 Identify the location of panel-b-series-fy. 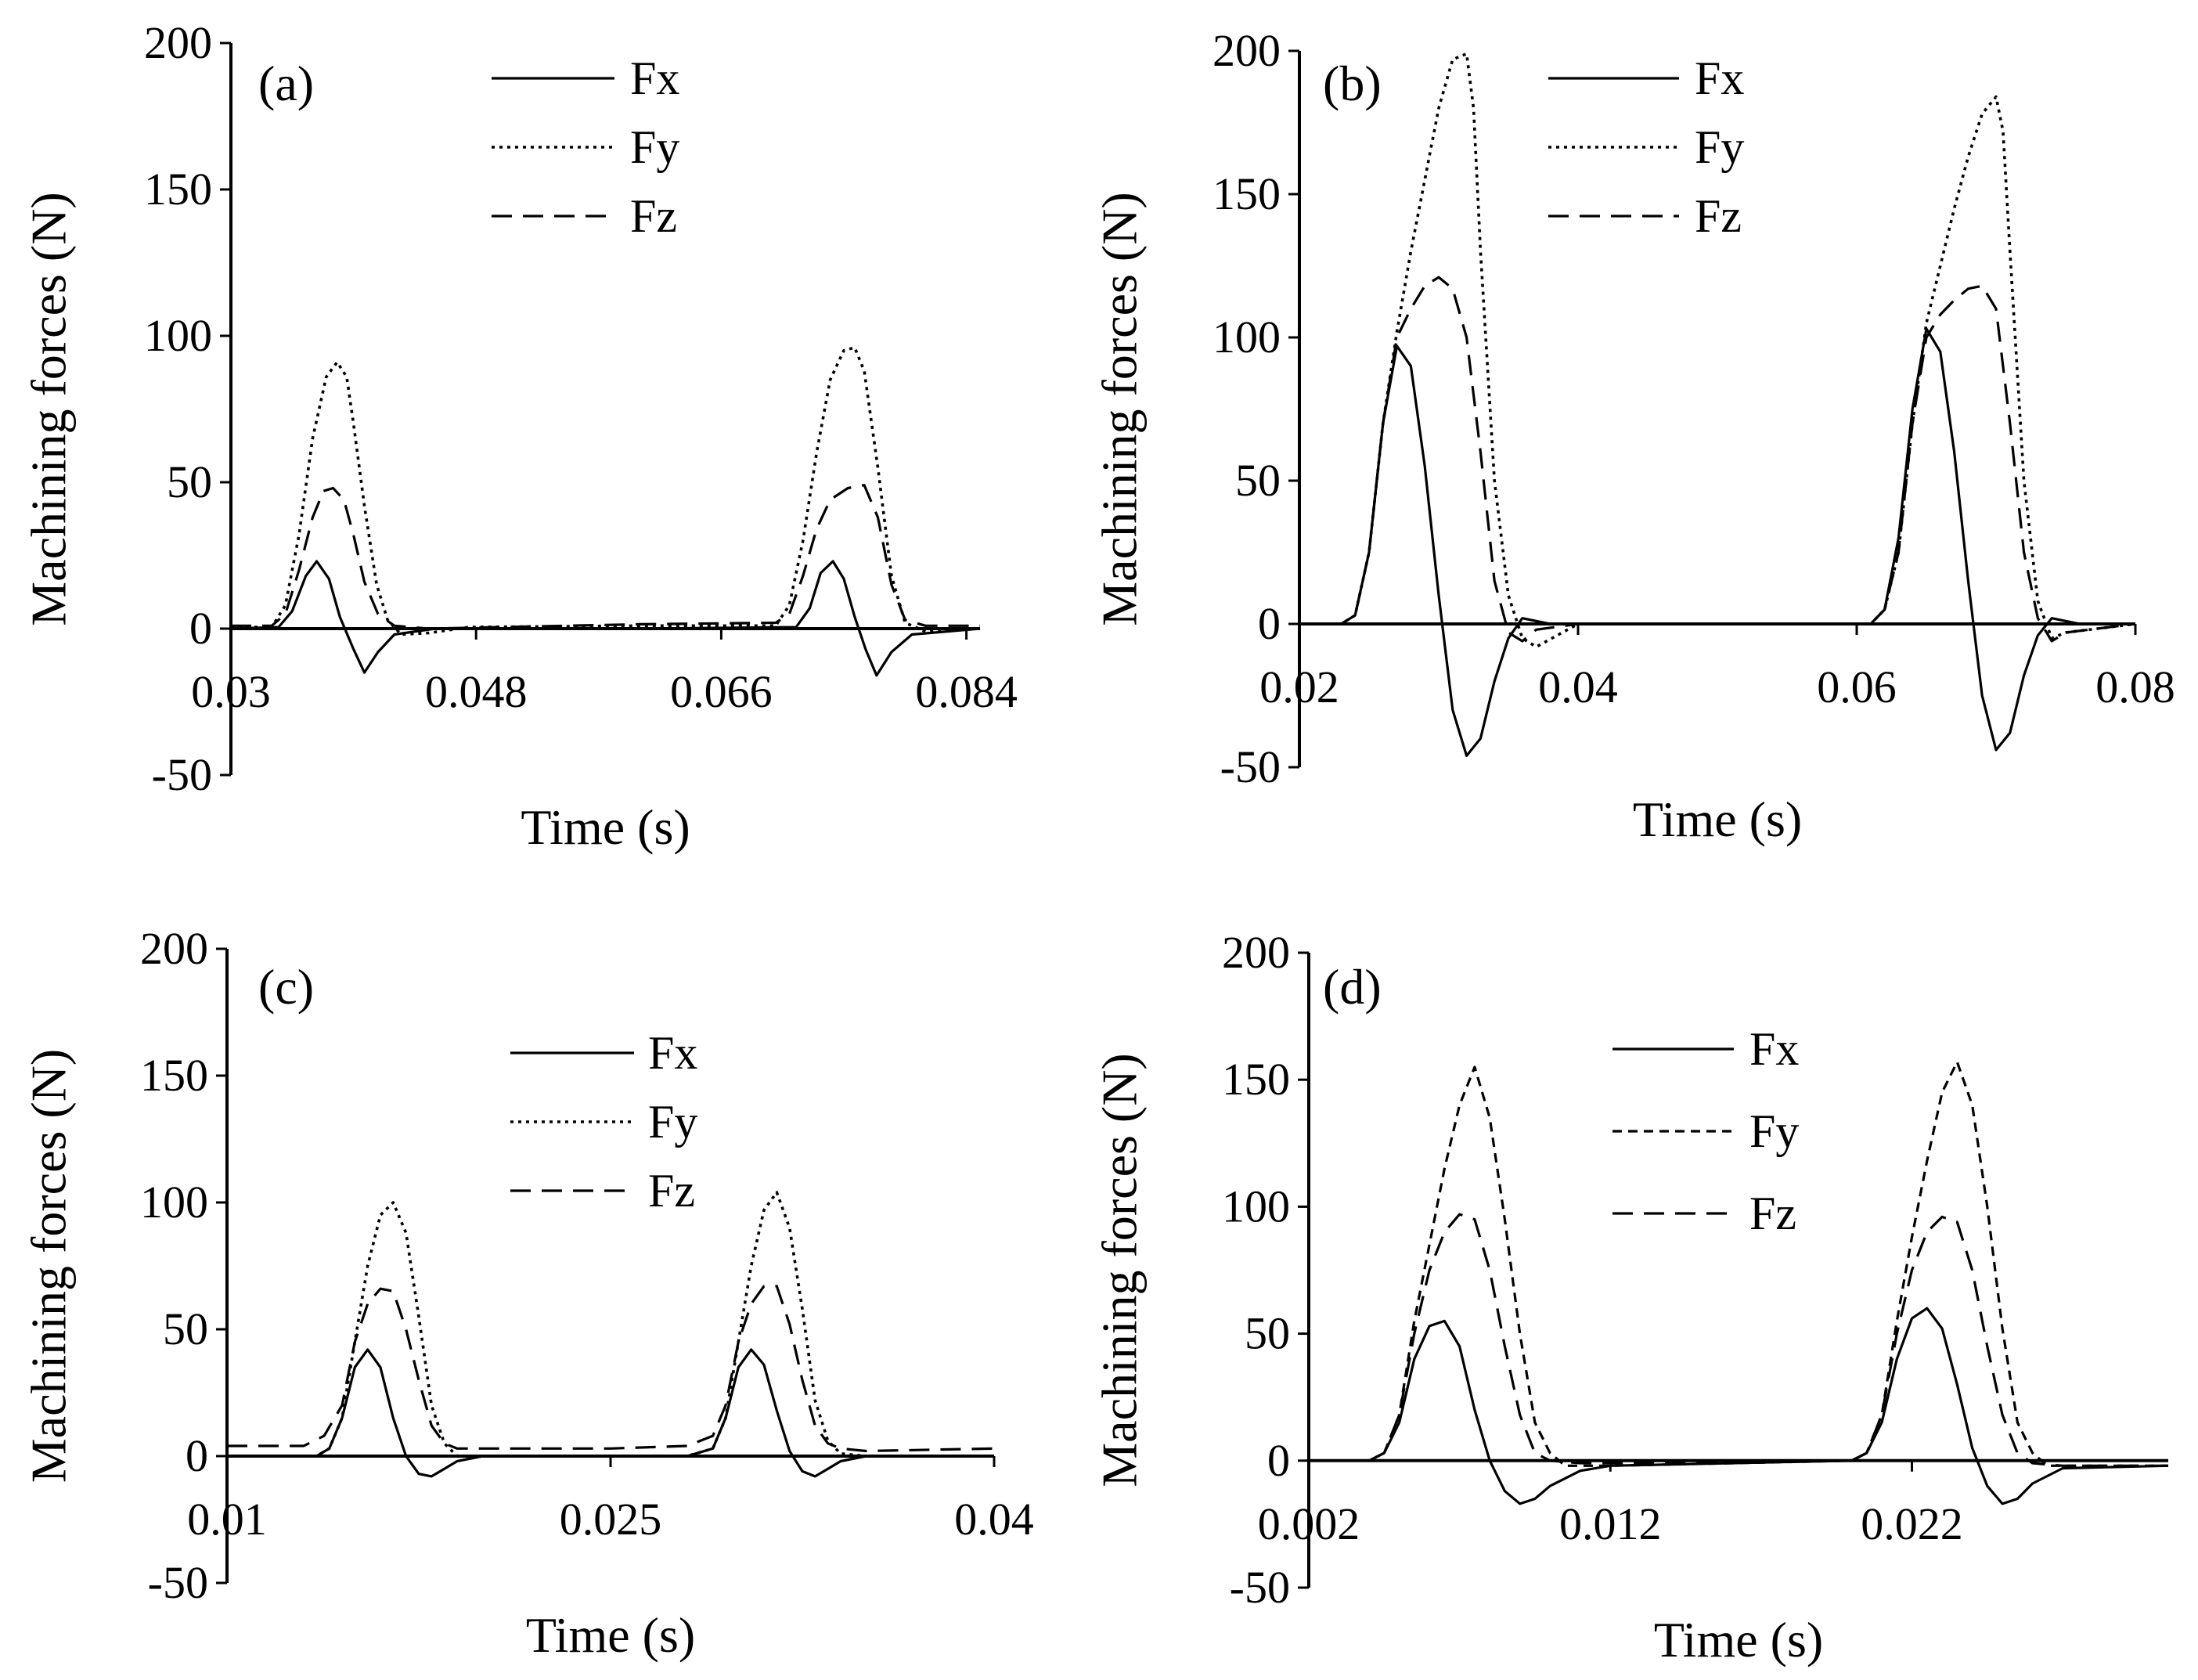
(1717, 350).